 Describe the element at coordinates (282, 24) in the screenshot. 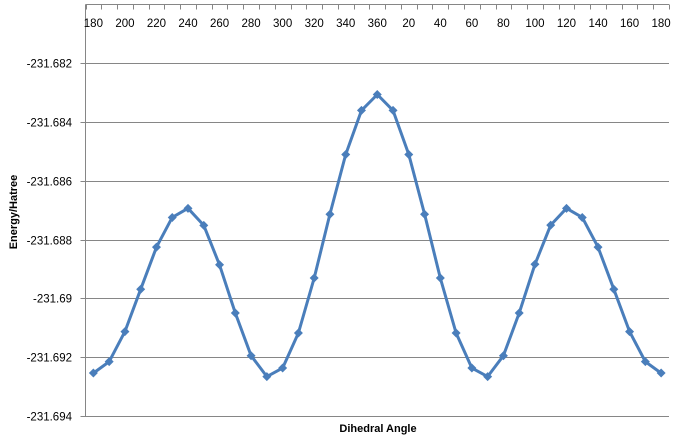

I see `x-tick-label: 300` at that location.